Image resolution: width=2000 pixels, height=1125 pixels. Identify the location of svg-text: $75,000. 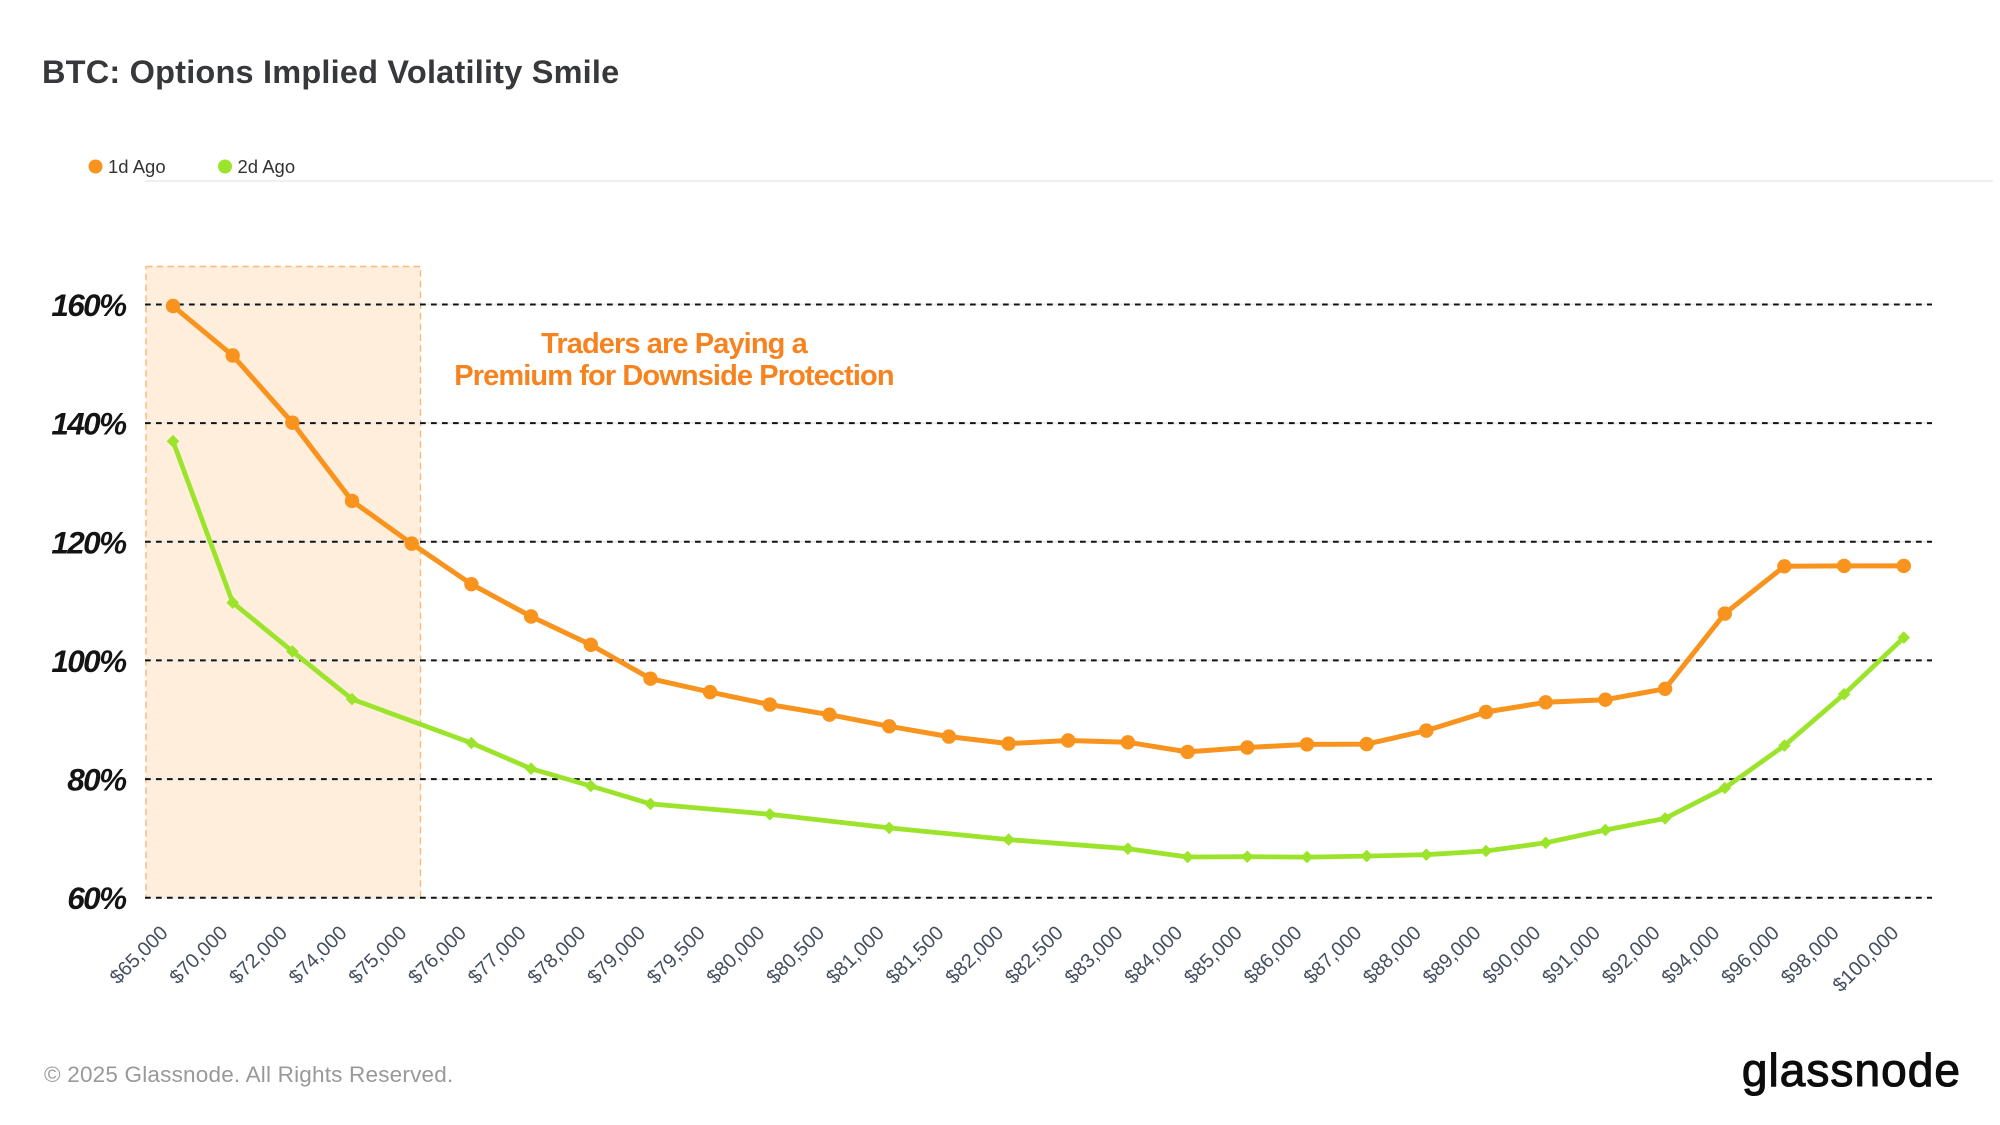
(378, 955).